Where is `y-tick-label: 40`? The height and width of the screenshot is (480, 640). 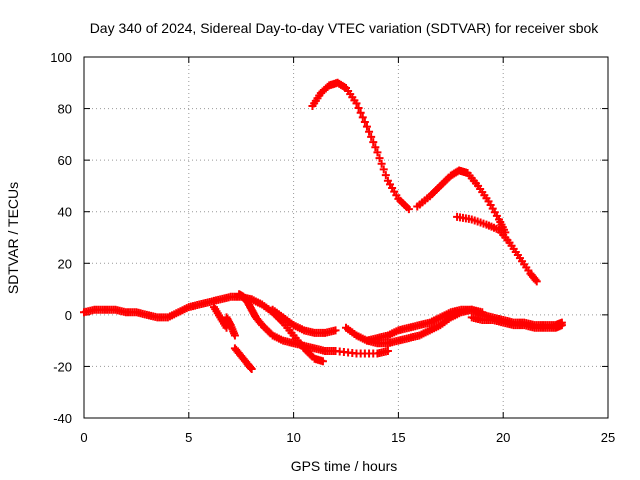 y-tick-label: 40 is located at coordinates (65, 212).